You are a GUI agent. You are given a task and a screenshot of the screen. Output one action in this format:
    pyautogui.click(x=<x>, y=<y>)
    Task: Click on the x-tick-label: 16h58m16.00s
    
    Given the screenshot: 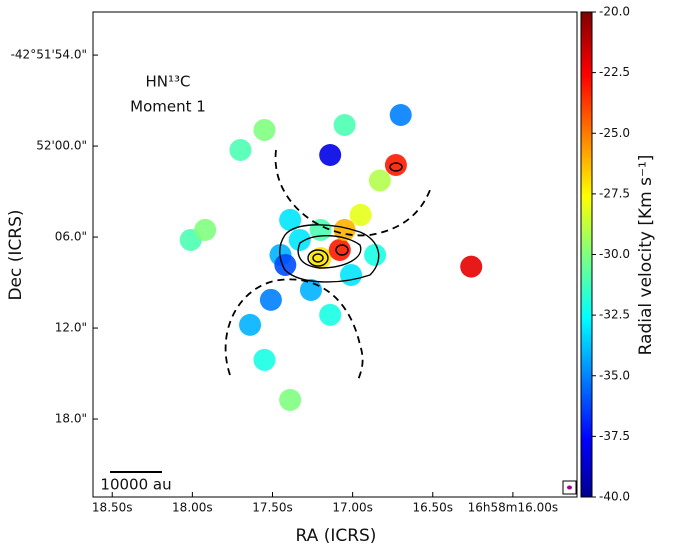 What is the action you would take?
    pyautogui.click(x=513, y=508)
    